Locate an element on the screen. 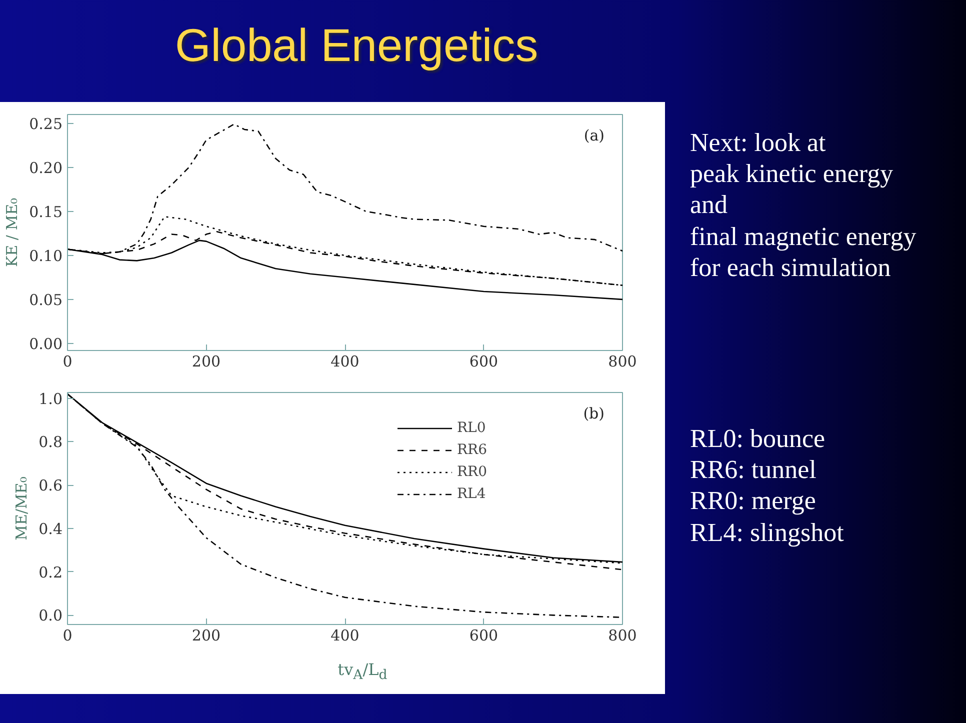  x-axis-title: tv$_{A}$/L$_{d}$ is located at coordinates (332, 672).